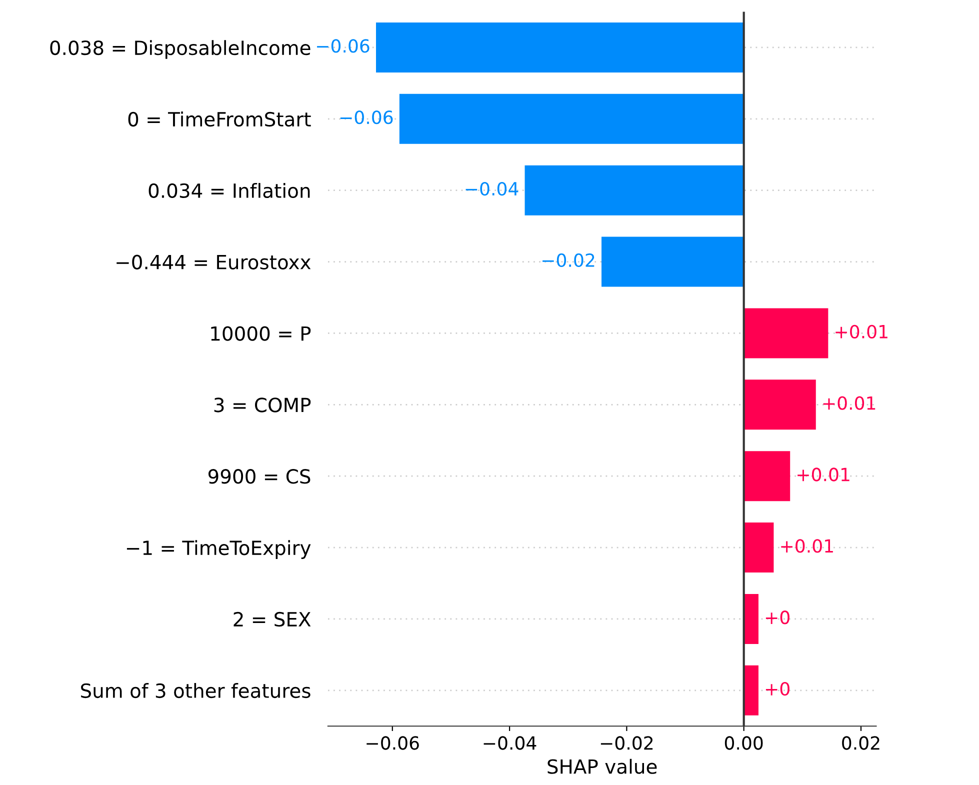 This screenshot has width=979, height=785. I want to click on x-tick-label: 0.00, so click(743, 743).